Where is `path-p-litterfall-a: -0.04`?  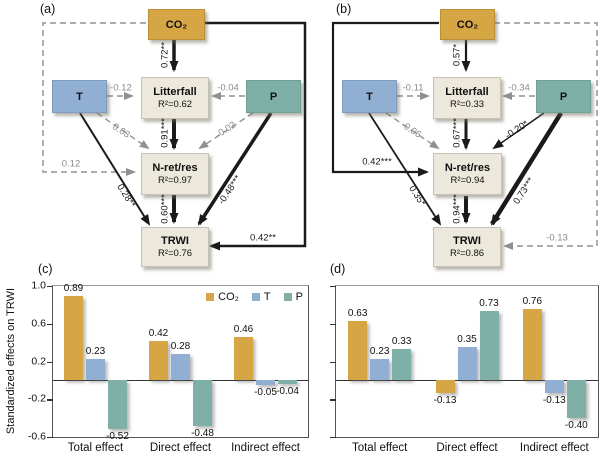 path-p-litterfall-a: -0.04 is located at coordinates (228, 88).